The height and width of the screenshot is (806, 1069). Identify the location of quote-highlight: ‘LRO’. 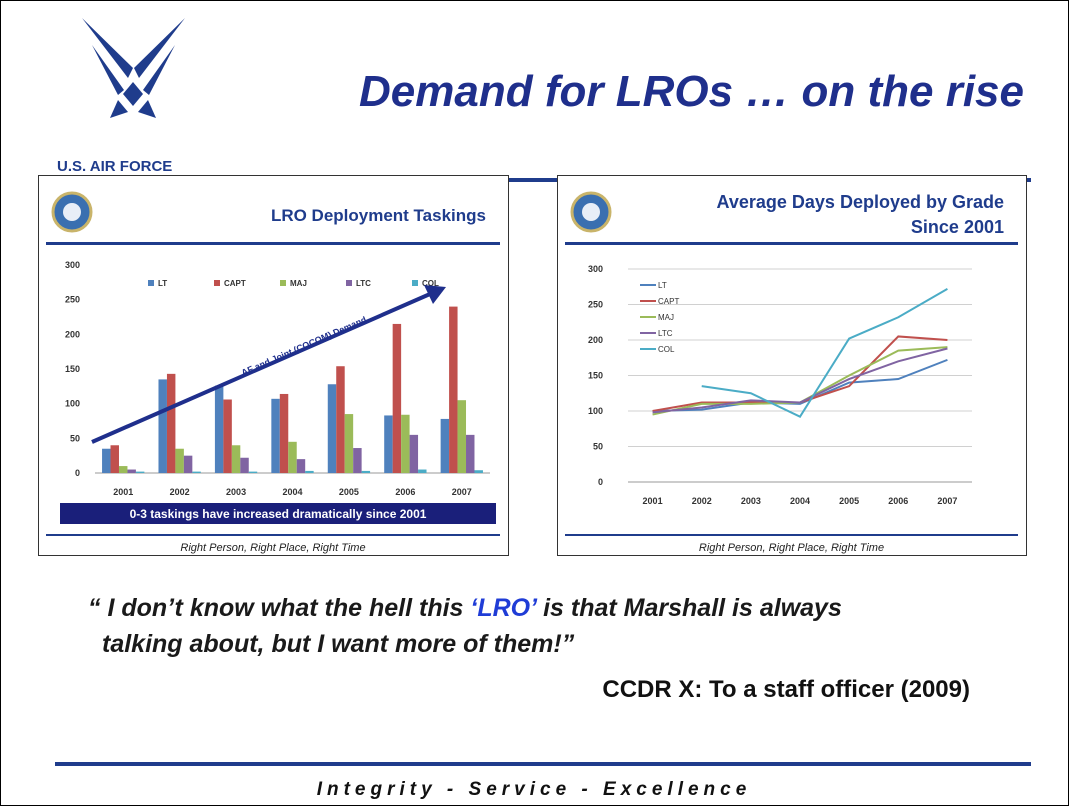
(504, 608).